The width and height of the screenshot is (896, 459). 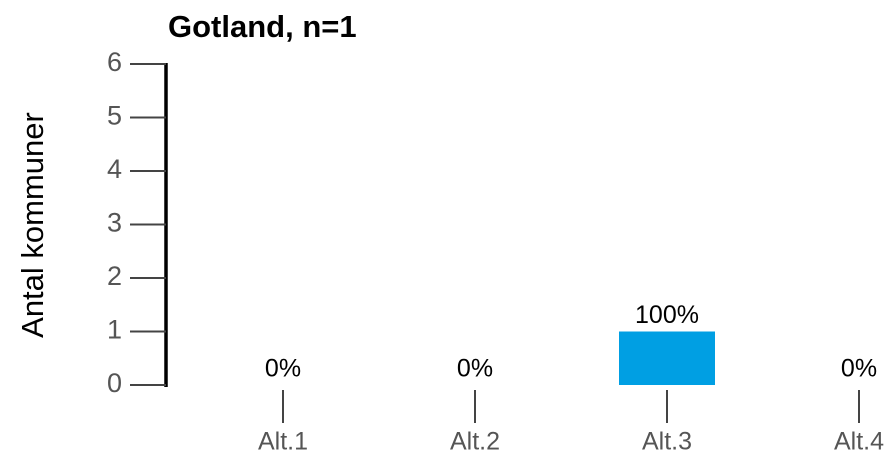 What do you see at coordinates (114, 169) in the screenshot?
I see `y-tick-label: 4` at bounding box center [114, 169].